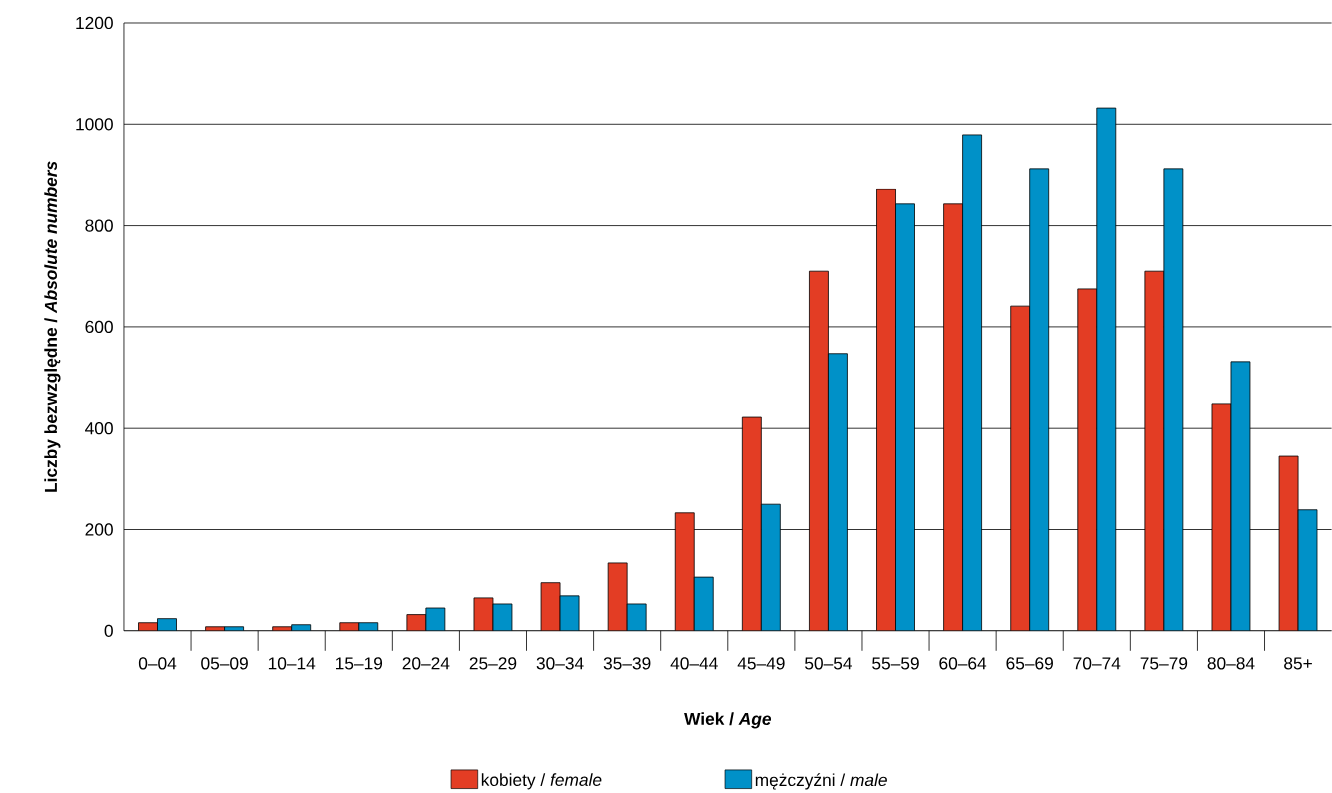 The width and height of the screenshot is (1332, 793). I want to click on x-tick-label: 25–29, so click(493, 663).